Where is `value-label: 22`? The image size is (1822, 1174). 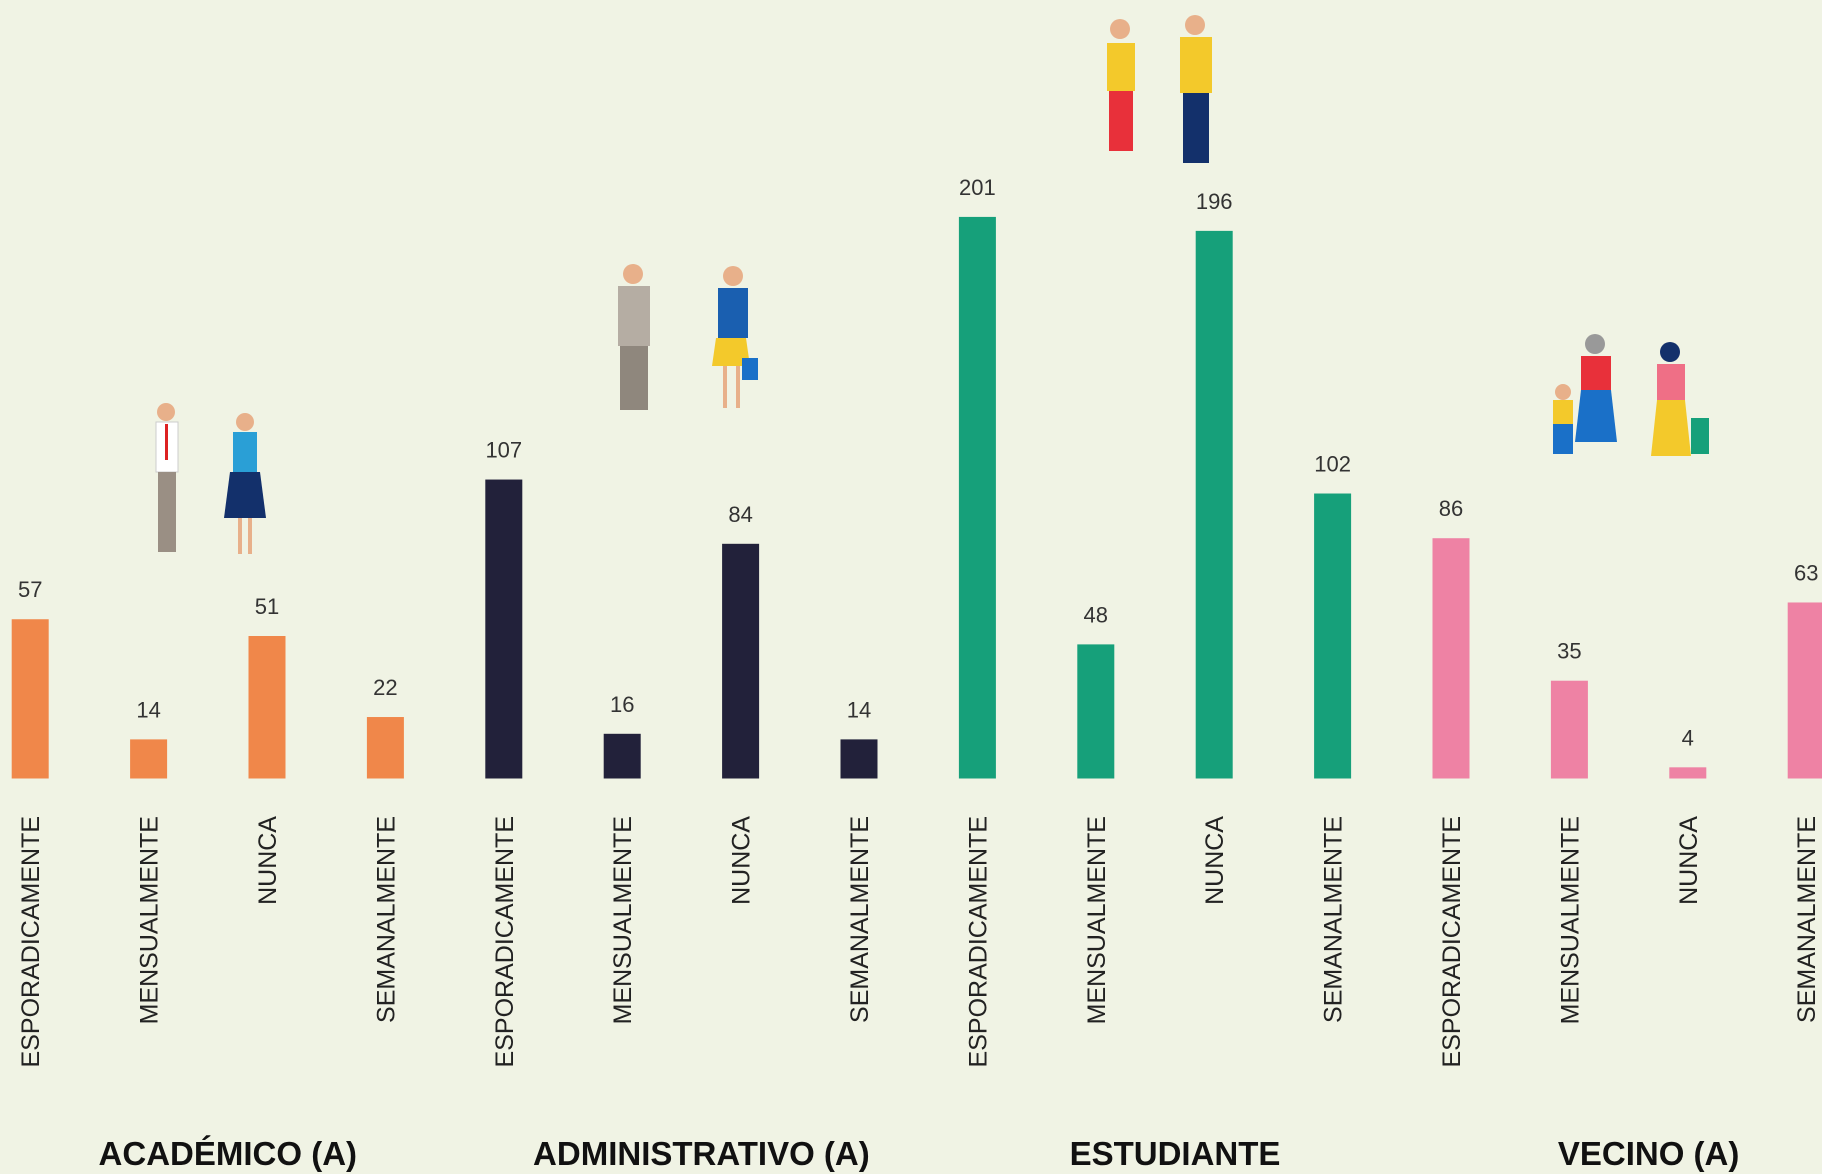 value-label: 22 is located at coordinates (385, 687).